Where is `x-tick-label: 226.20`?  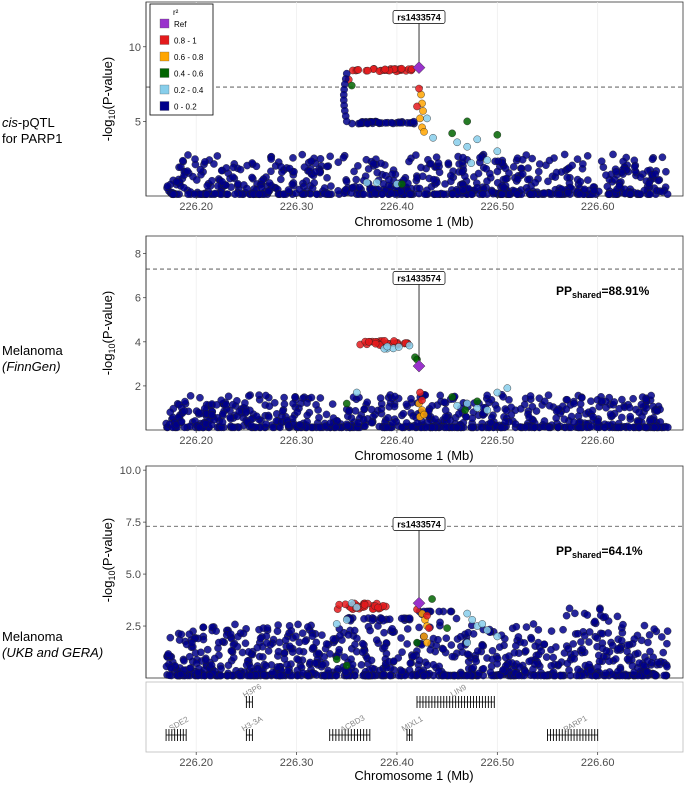 x-tick-label: 226.20 is located at coordinates (196, 441).